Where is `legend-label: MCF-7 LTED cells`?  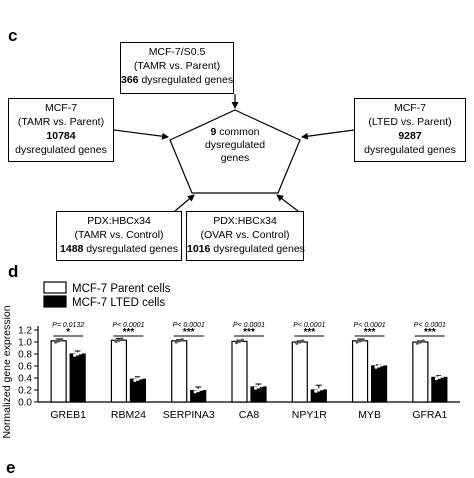
legend-label: MCF-7 LTED cells is located at coordinates (118, 303).